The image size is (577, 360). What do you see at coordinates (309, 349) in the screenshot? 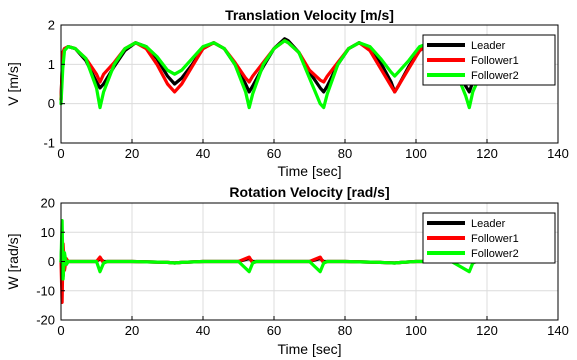
I see `chart2-xlabel: Time [sec]` at bounding box center [309, 349].